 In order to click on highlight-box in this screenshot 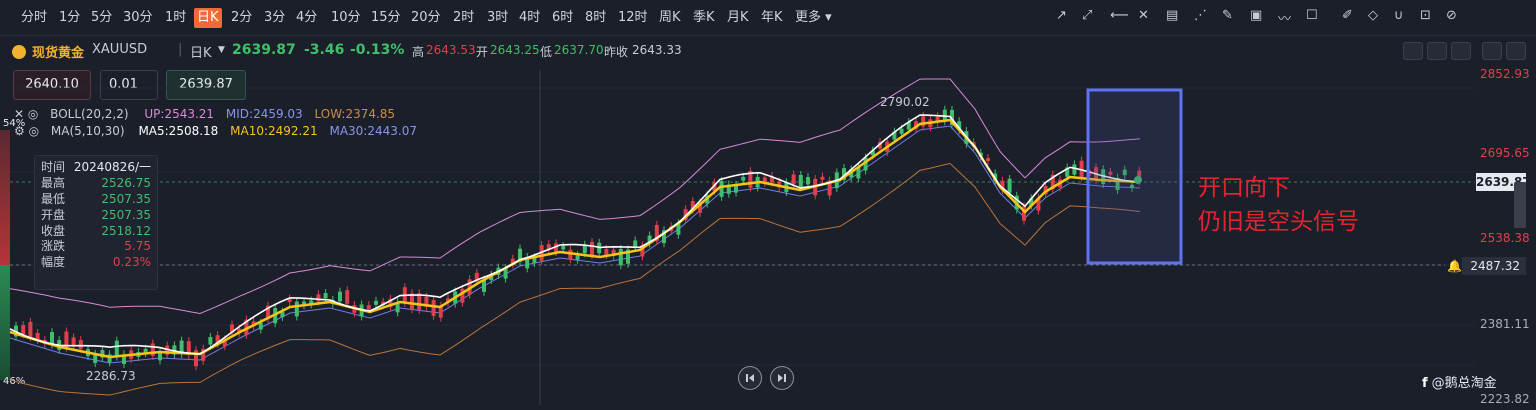, I will do `click(1134, 176)`.